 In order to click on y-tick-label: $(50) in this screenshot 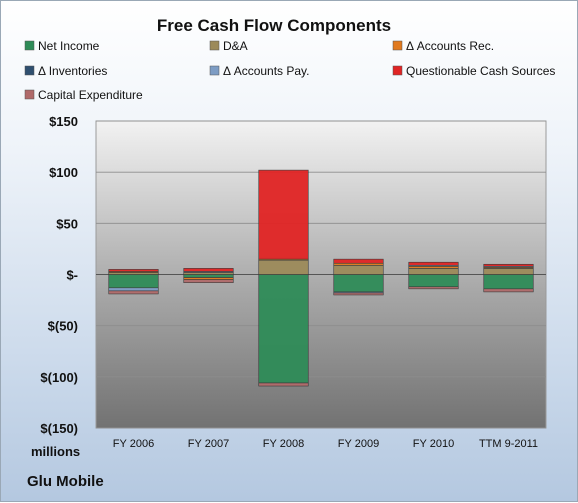, I will do `click(63, 326)`.